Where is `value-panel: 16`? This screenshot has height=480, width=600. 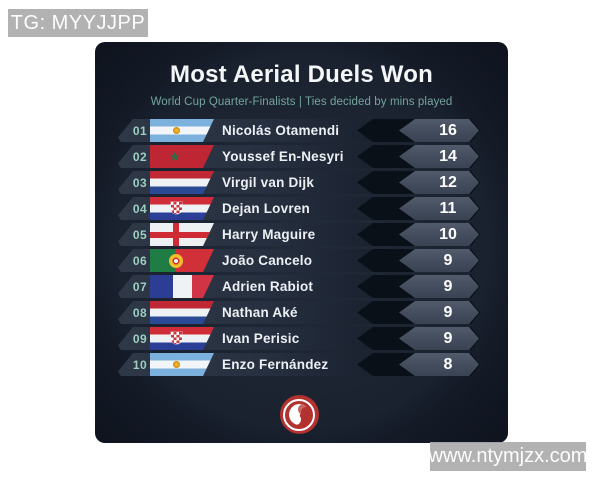
value-panel: 16 is located at coordinates (439, 130).